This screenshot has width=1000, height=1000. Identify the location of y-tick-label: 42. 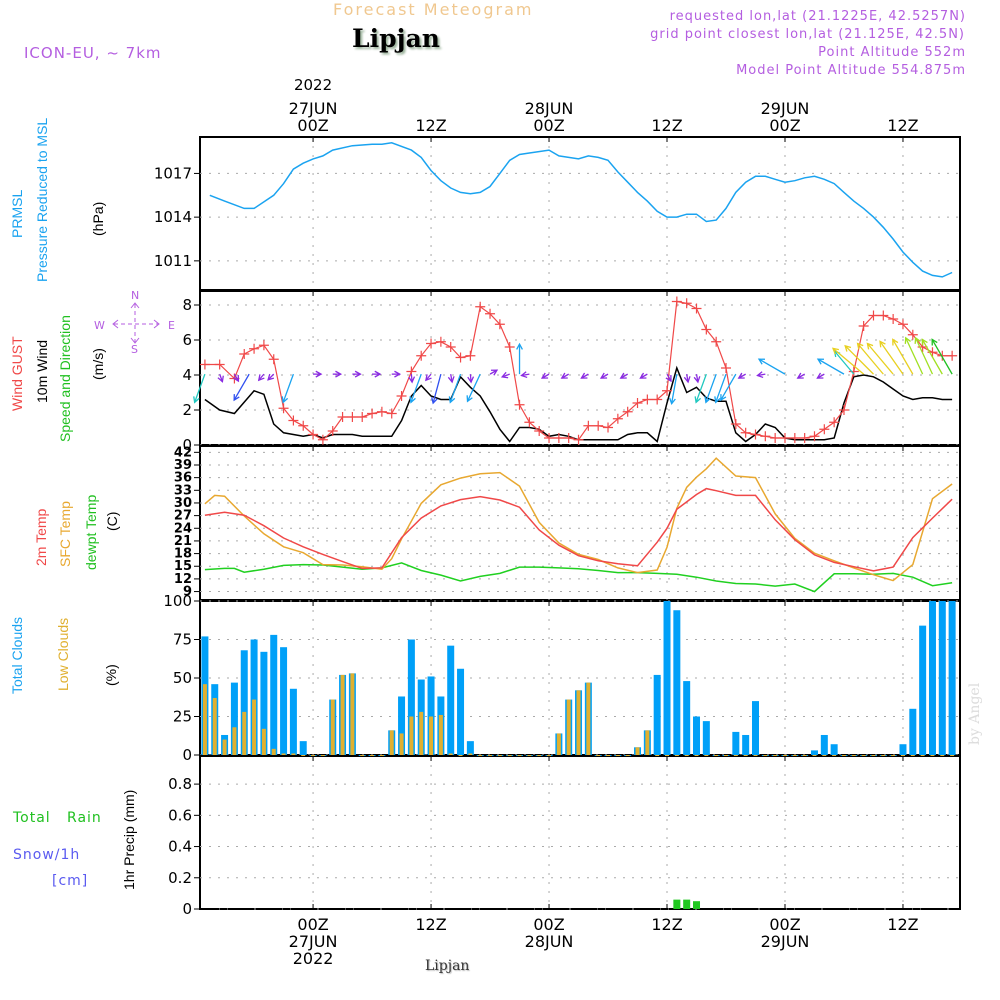
(183, 452).